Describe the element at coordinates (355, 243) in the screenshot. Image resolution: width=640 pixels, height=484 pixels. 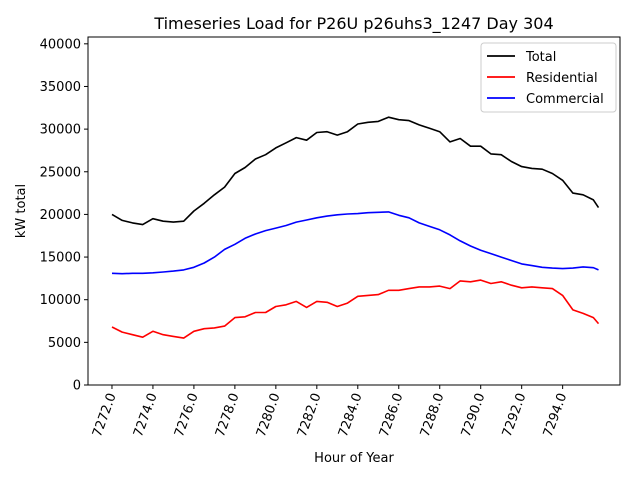
I see `series-line-commercial` at that location.